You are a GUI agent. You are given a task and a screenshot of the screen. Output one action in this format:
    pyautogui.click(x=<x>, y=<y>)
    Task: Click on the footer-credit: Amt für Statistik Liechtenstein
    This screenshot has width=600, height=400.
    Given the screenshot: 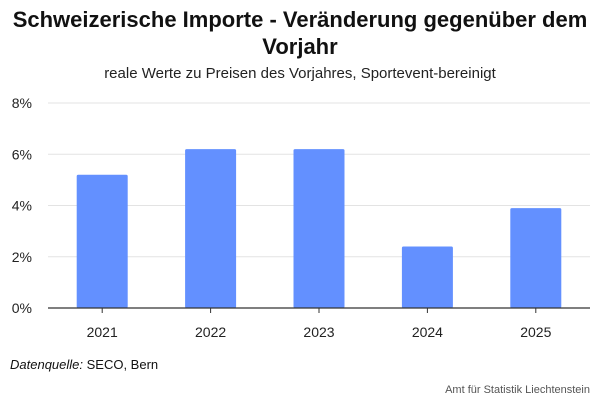 What is the action you would take?
    pyautogui.click(x=517, y=390)
    